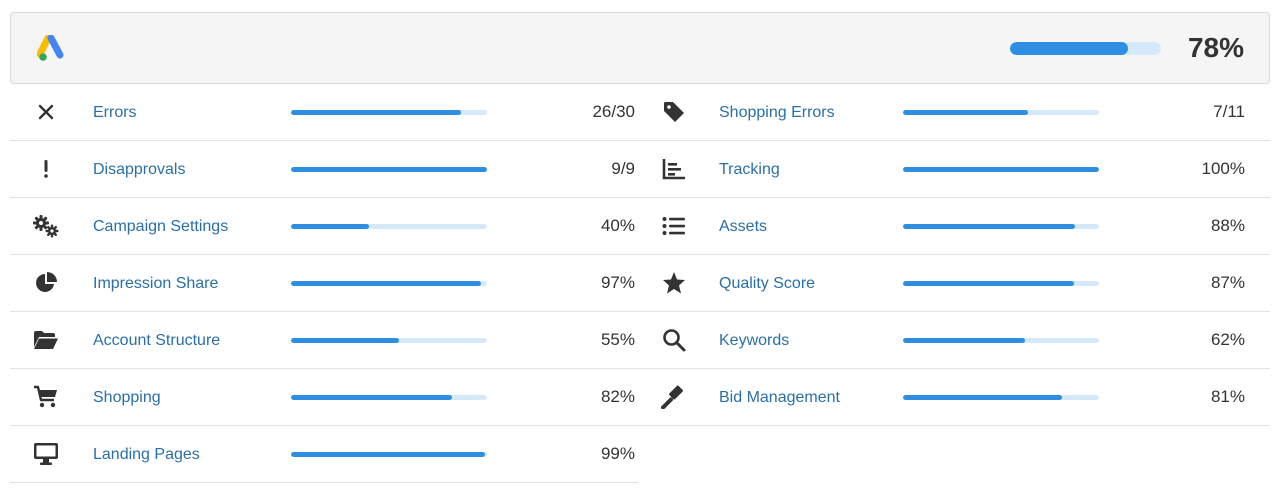 This screenshot has height=492, width=1280. What do you see at coordinates (1227, 339) in the screenshot?
I see `check-score: 62%` at bounding box center [1227, 339].